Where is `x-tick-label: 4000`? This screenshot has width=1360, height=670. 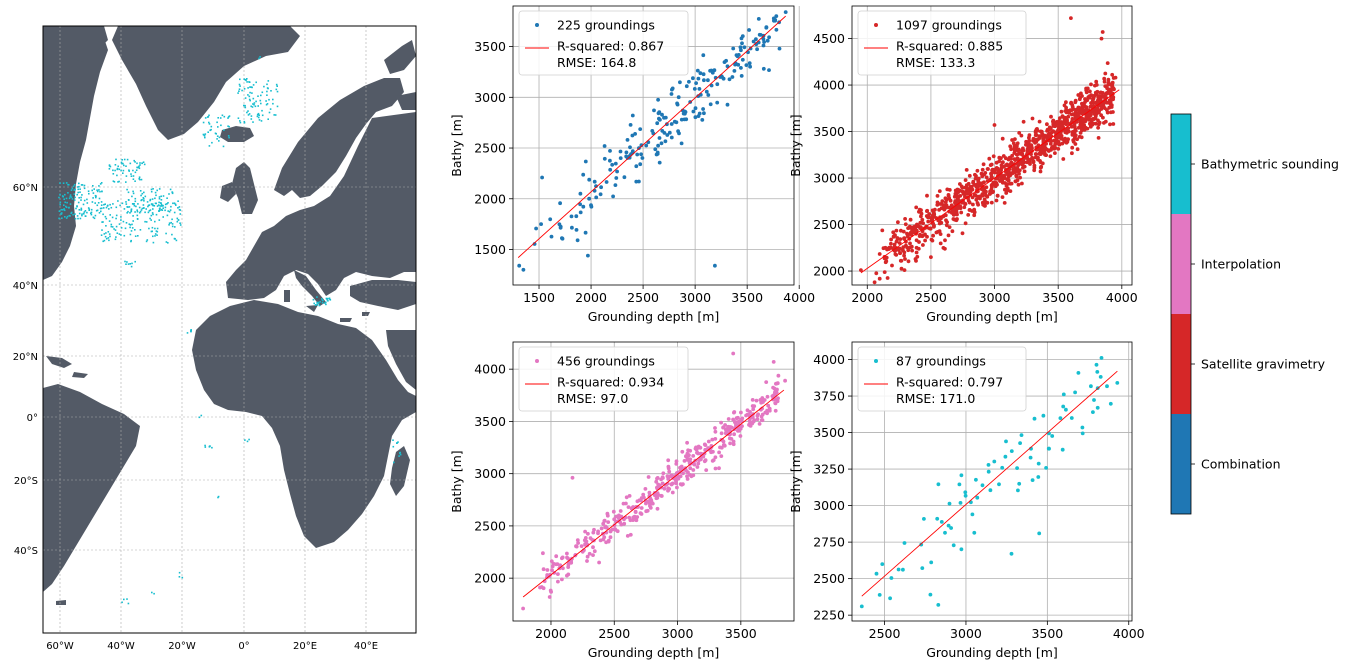
x-tick-label: 4000 is located at coordinates (1129, 633).